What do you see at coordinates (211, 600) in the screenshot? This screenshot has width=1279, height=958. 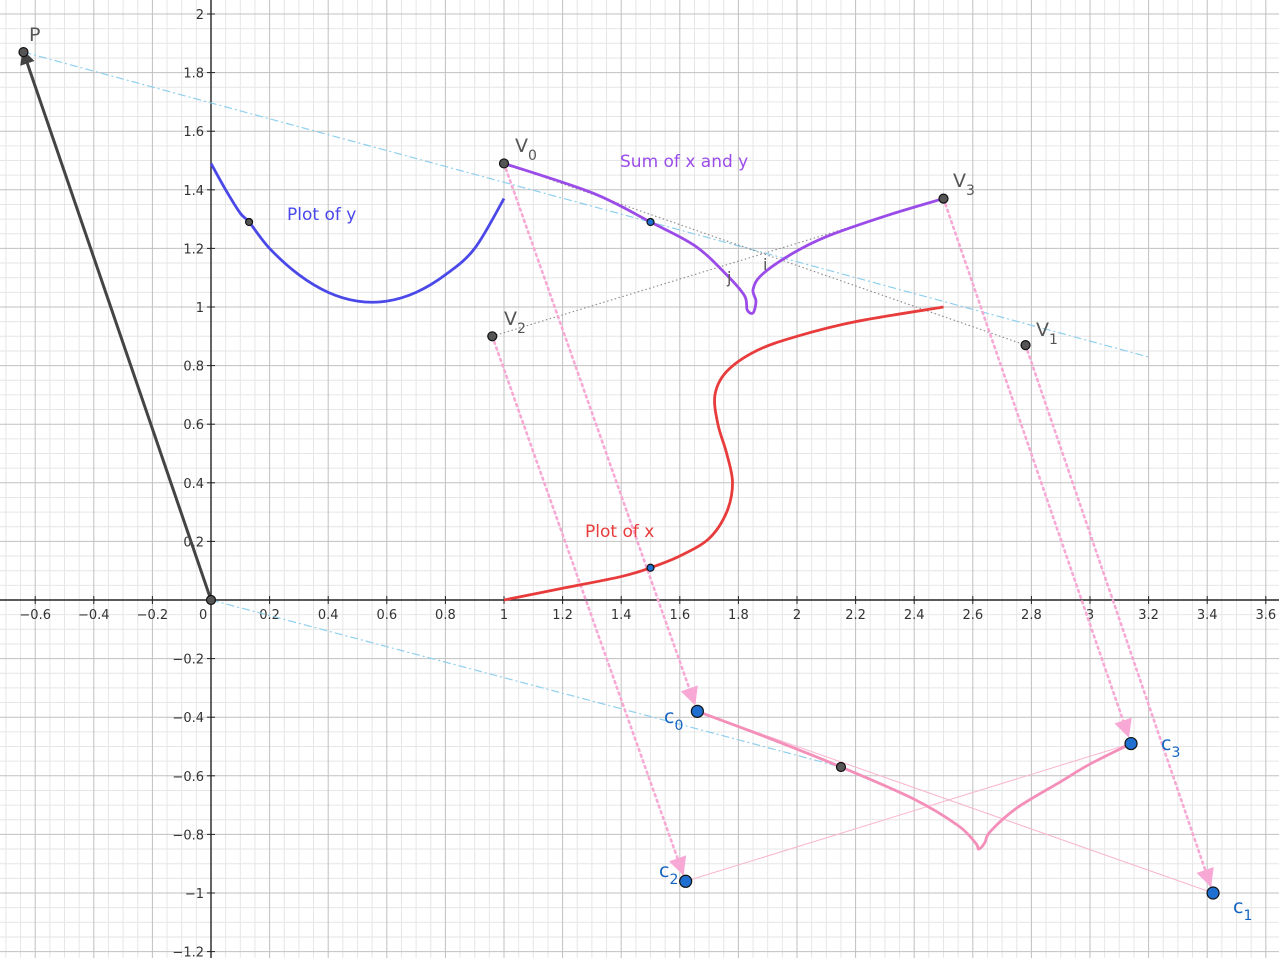 I see `point-origin` at bounding box center [211, 600].